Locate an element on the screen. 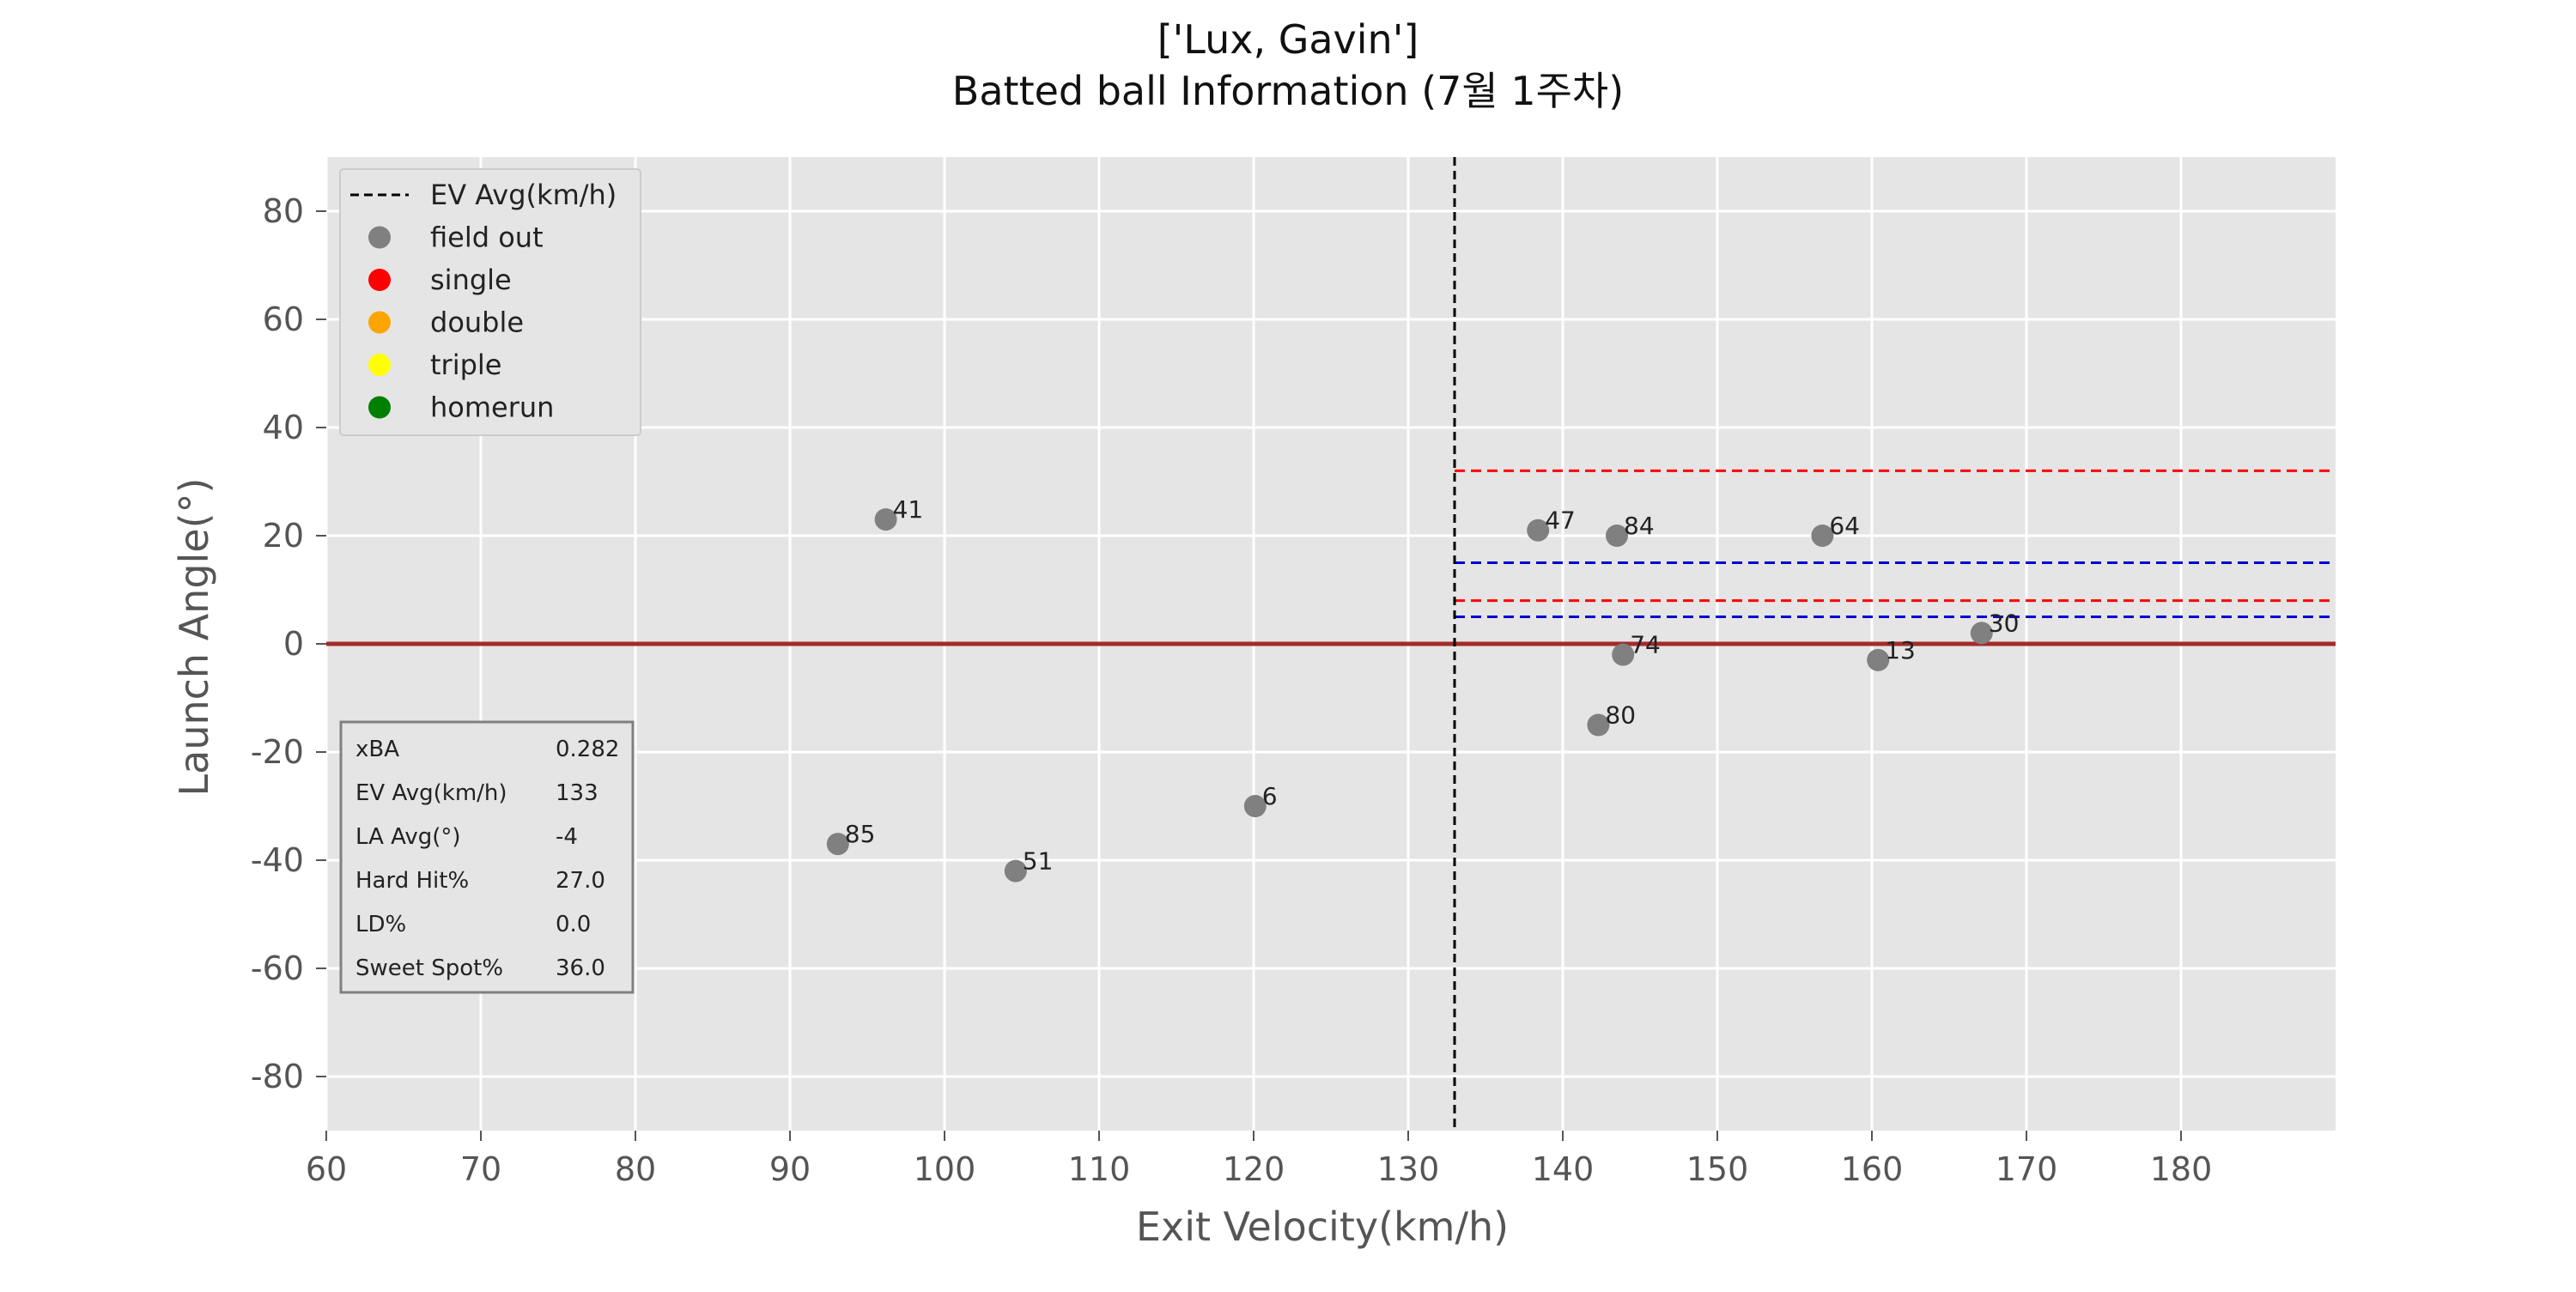  x-tick-label: 80 is located at coordinates (636, 1169).